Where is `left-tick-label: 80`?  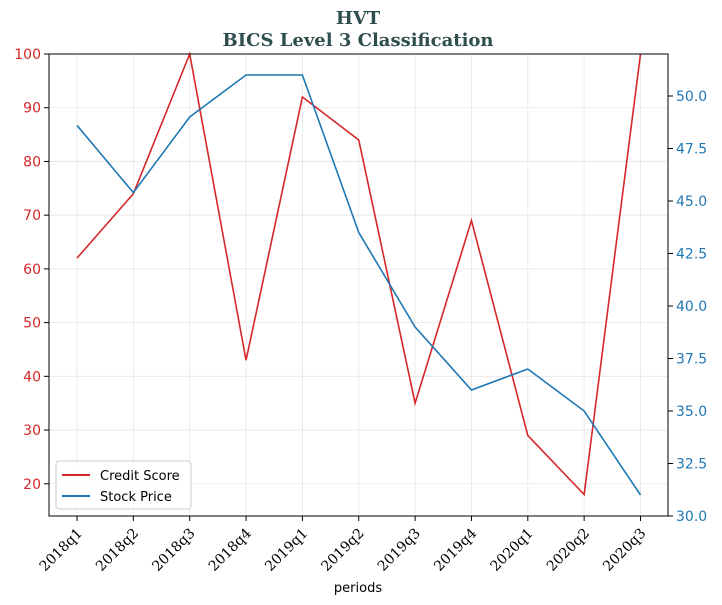 left-tick-label: 80 is located at coordinates (32, 162).